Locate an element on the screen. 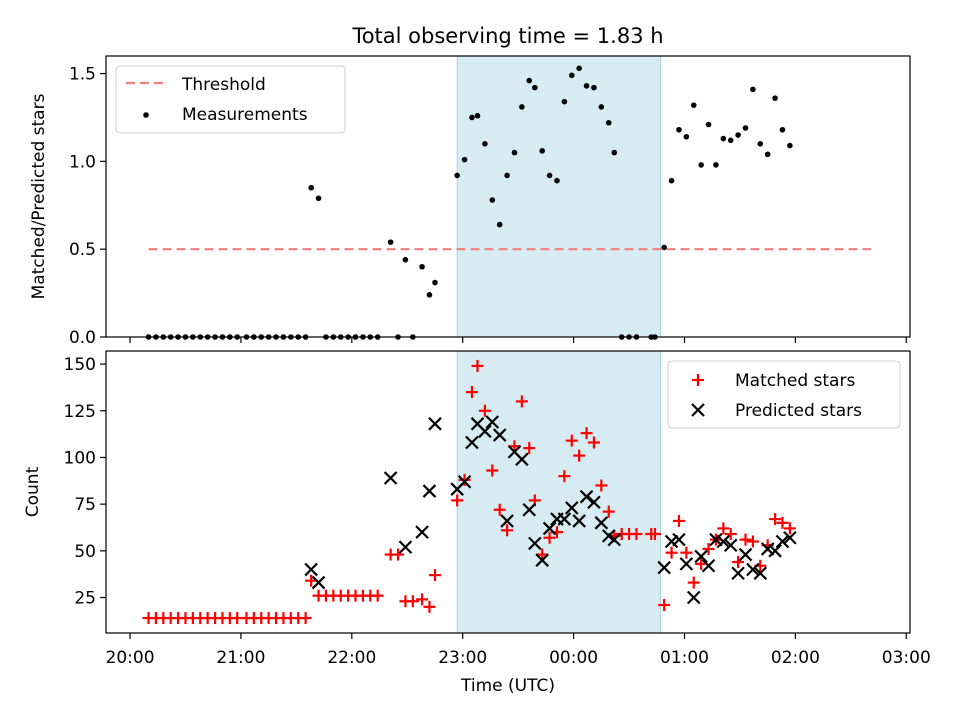 The width and height of the screenshot is (960, 720). bottom-legend: Matched stars Predicted stars is located at coordinates (784, 394).